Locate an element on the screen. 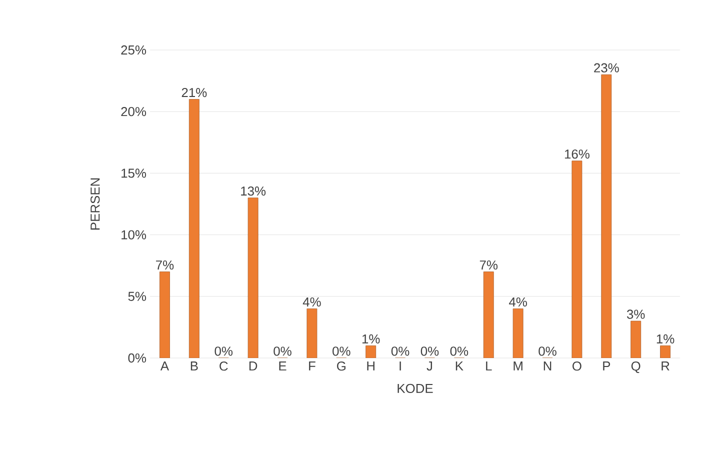 This screenshot has height=476, width=708. x-tick-label: R is located at coordinates (666, 366).